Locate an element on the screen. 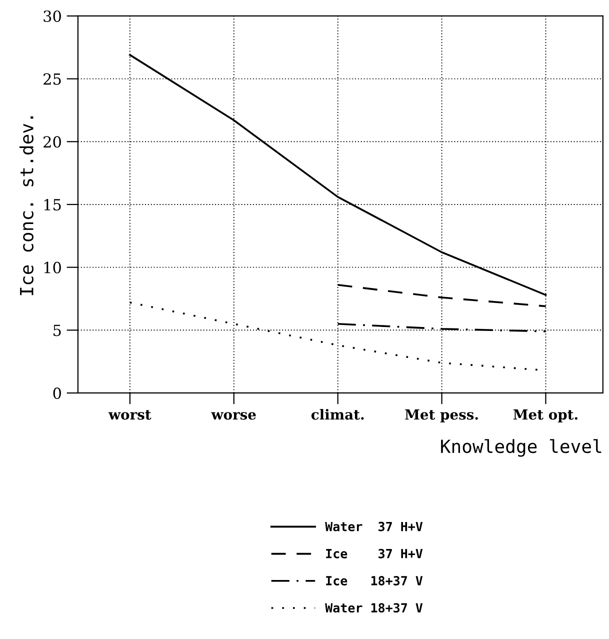 The height and width of the screenshot is (639, 609). legend-label: Ice 18+37 V is located at coordinates (374, 581).